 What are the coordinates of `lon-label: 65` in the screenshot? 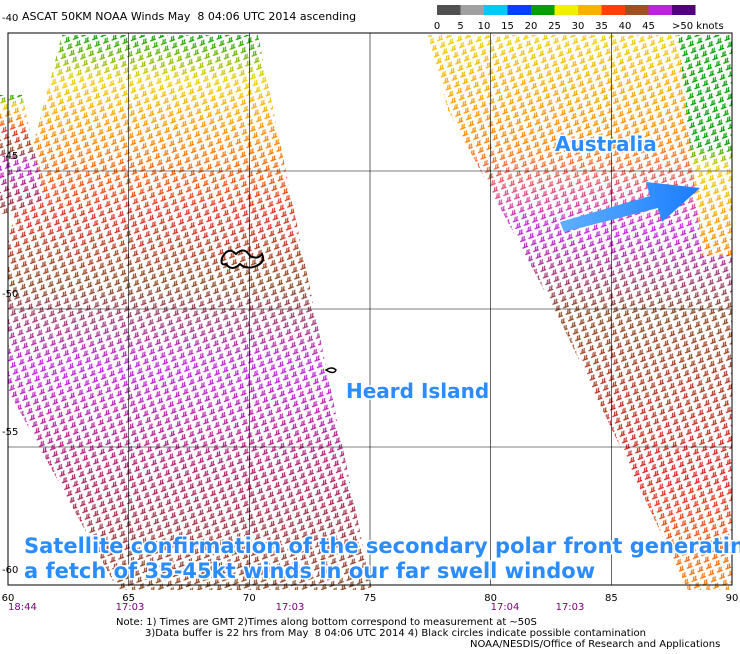 It's located at (128, 598).